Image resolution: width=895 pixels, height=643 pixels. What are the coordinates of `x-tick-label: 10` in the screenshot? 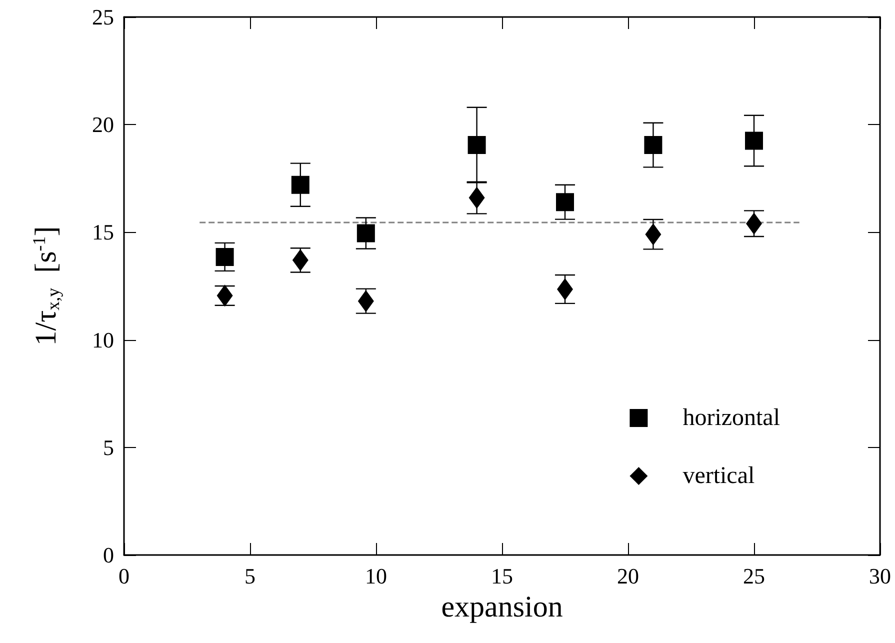 It's located at (376, 576).